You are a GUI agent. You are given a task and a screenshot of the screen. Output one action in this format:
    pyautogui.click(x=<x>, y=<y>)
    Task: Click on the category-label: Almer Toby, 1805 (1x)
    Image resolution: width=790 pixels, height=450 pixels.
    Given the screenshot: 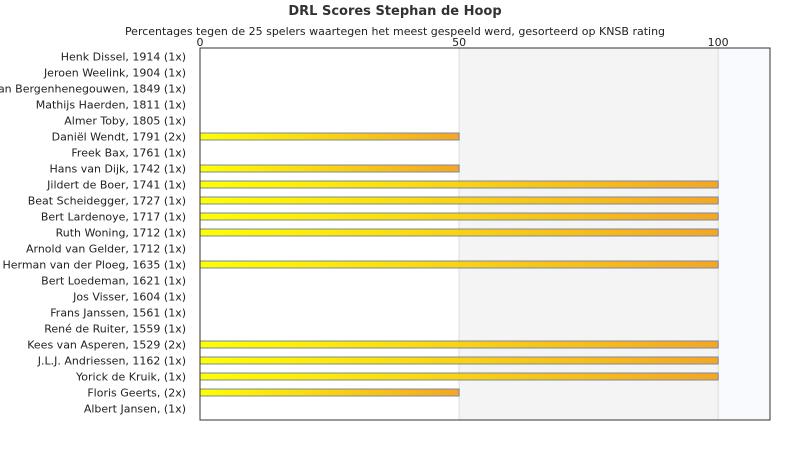 What is the action you would take?
    pyautogui.click(x=125, y=121)
    